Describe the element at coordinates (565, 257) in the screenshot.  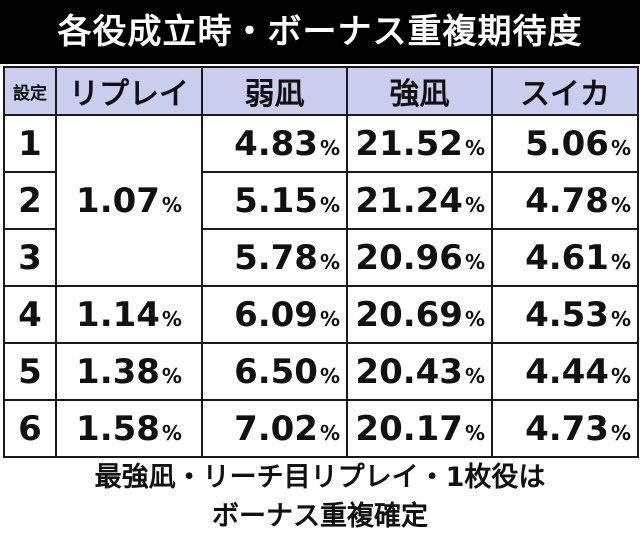
I see `suika-cell: 4.61%` at that location.